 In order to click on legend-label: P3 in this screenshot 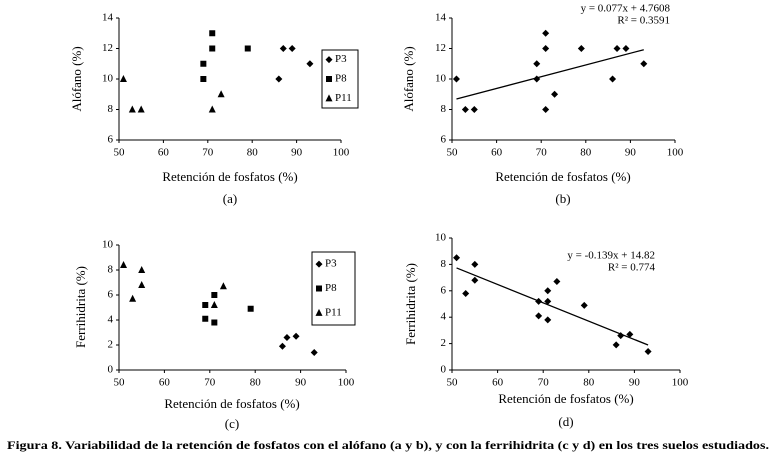, I will do `click(331, 264)`.